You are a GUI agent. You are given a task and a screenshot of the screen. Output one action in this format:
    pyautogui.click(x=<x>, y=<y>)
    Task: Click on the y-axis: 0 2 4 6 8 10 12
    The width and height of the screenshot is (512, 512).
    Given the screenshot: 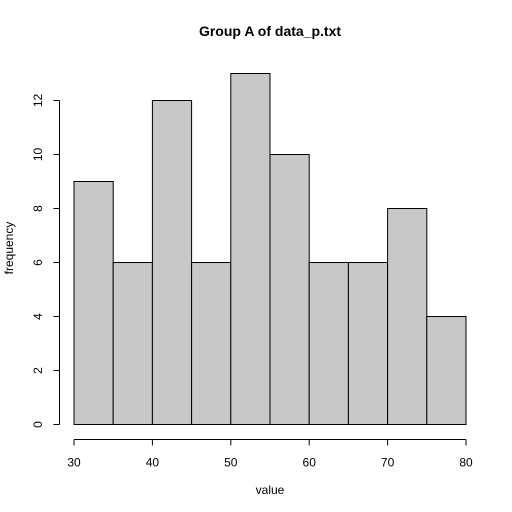 What is the action you would take?
    pyautogui.click(x=45, y=261)
    